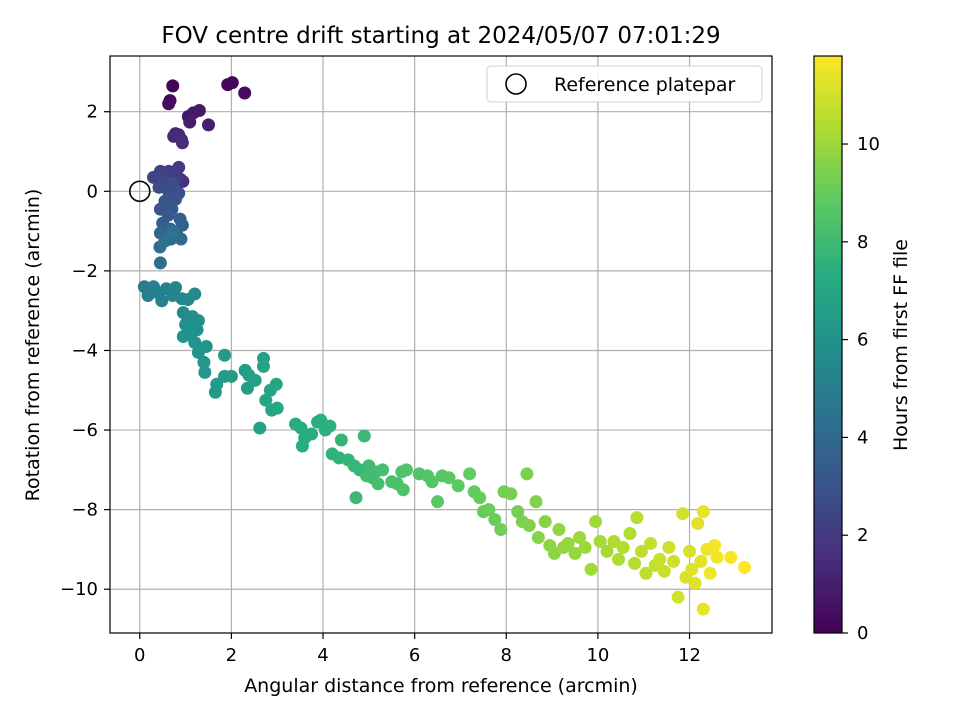  What do you see at coordinates (862, 633) in the screenshot?
I see `colorbar-tick-label: 0` at bounding box center [862, 633].